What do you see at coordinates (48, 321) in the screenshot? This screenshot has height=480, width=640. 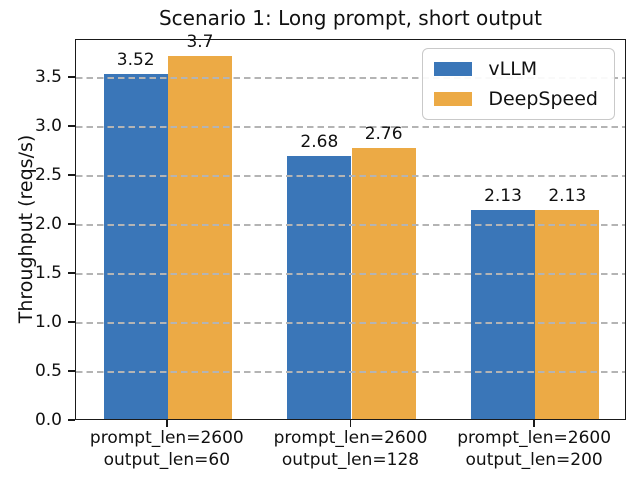 I see `y-tick-label: 1.0` at bounding box center [48, 321].